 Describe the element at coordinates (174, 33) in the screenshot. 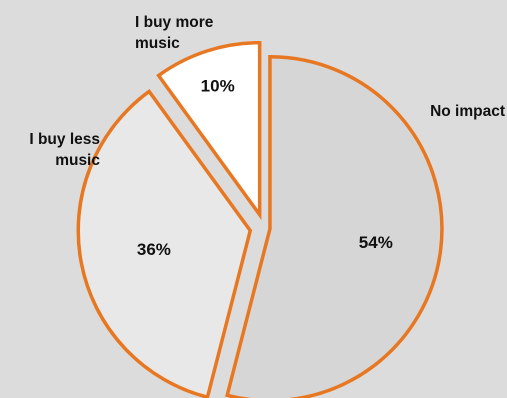

I see `slice-category-label: I buy more music` at that location.